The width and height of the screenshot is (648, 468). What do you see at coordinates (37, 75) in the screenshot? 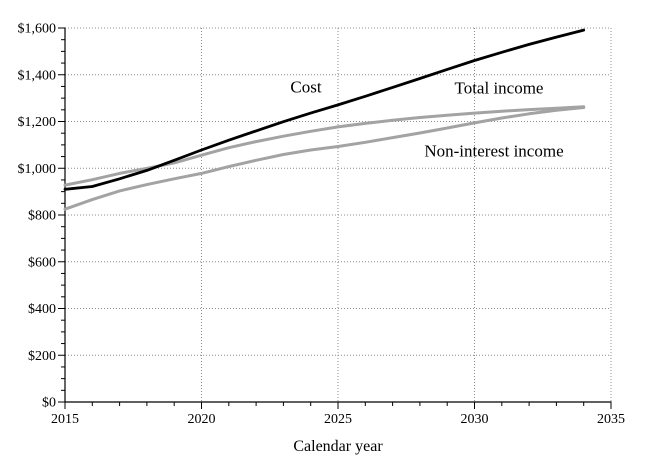
I see `y-tick-label-1400: $1,400` at bounding box center [37, 75].